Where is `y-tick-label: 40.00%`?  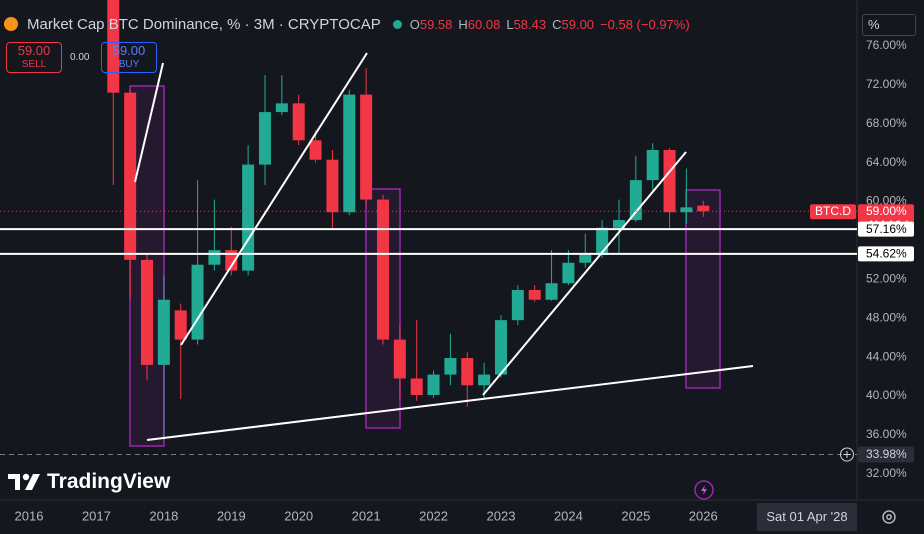
y-tick-label: 40.00% is located at coordinates (886, 395).